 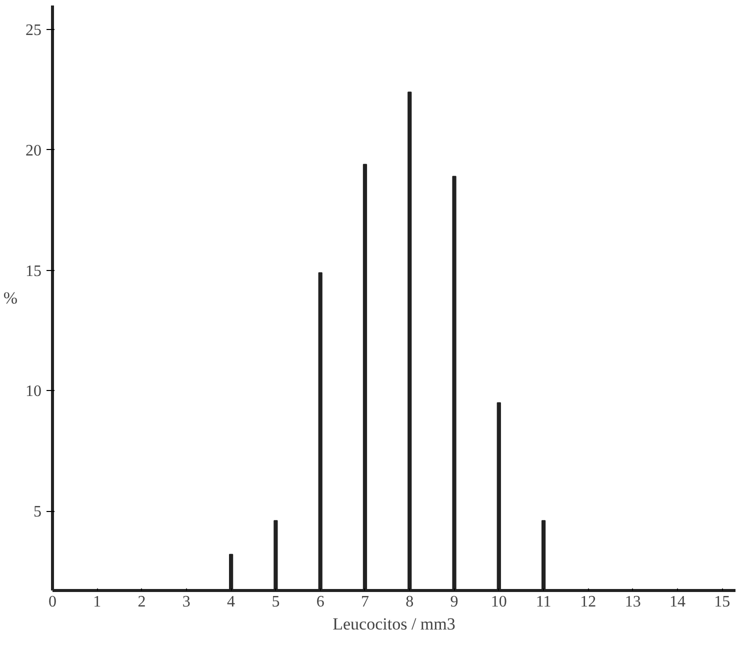 I want to click on y-tick-label: 25, so click(x=34, y=31).